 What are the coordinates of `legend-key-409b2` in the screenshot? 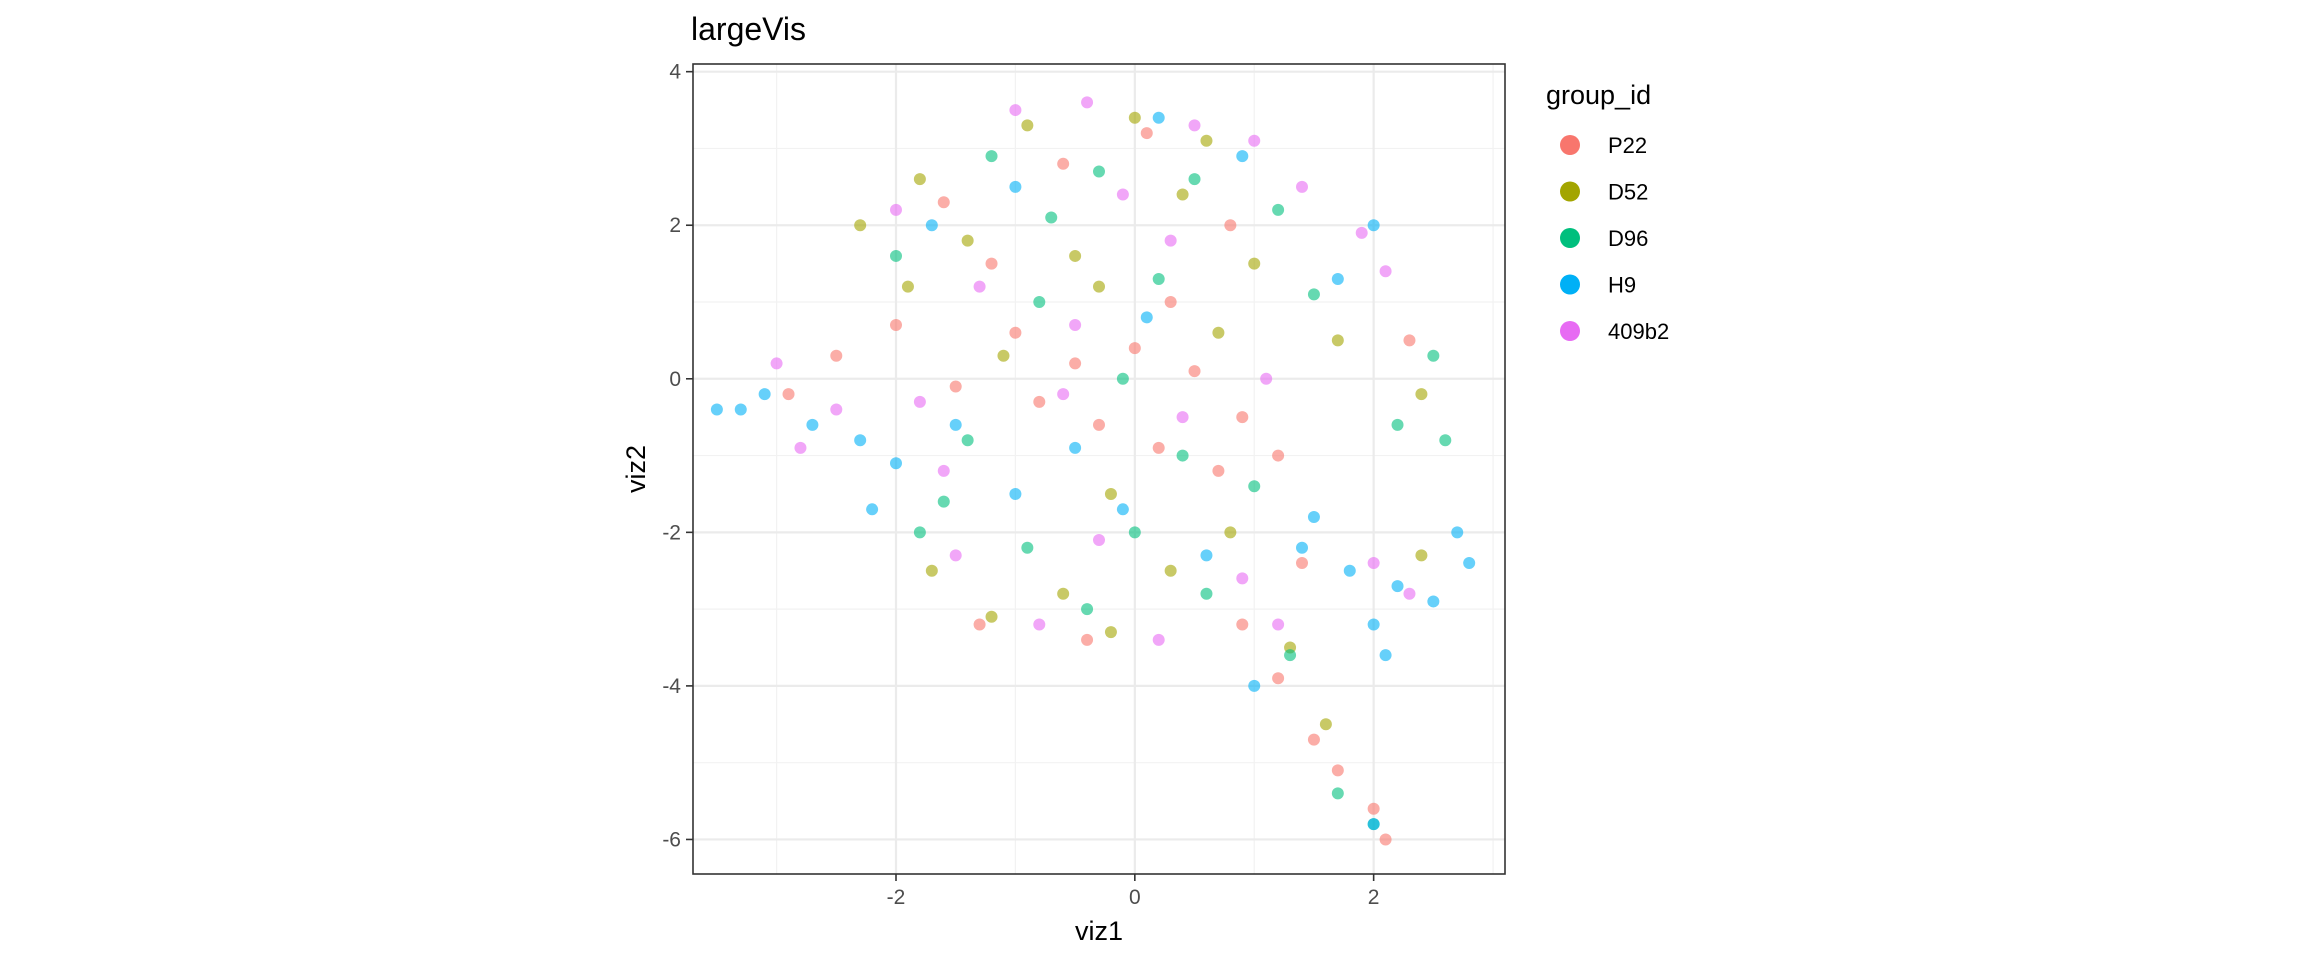 It's located at (1570, 331).